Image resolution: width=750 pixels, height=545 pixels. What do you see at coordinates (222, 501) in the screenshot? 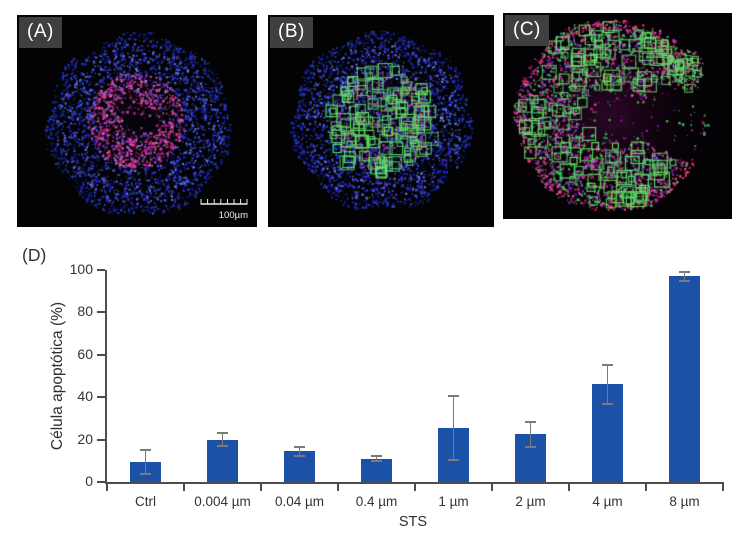
I see `x-tick-label: 0.004 µm` at bounding box center [222, 501].